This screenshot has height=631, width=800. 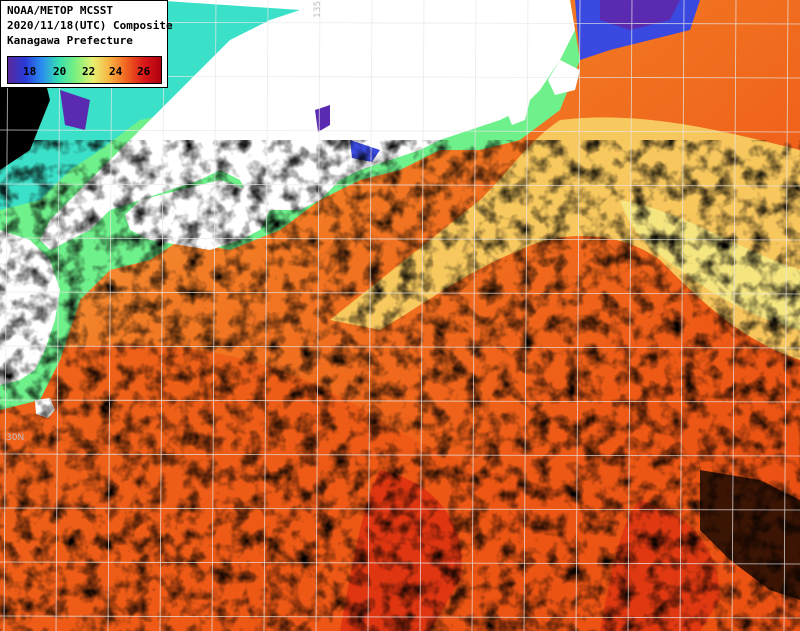 What do you see at coordinates (89, 71) in the screenshot?
I see `scale-tick-22: 22` at bounding box center [89, 71].